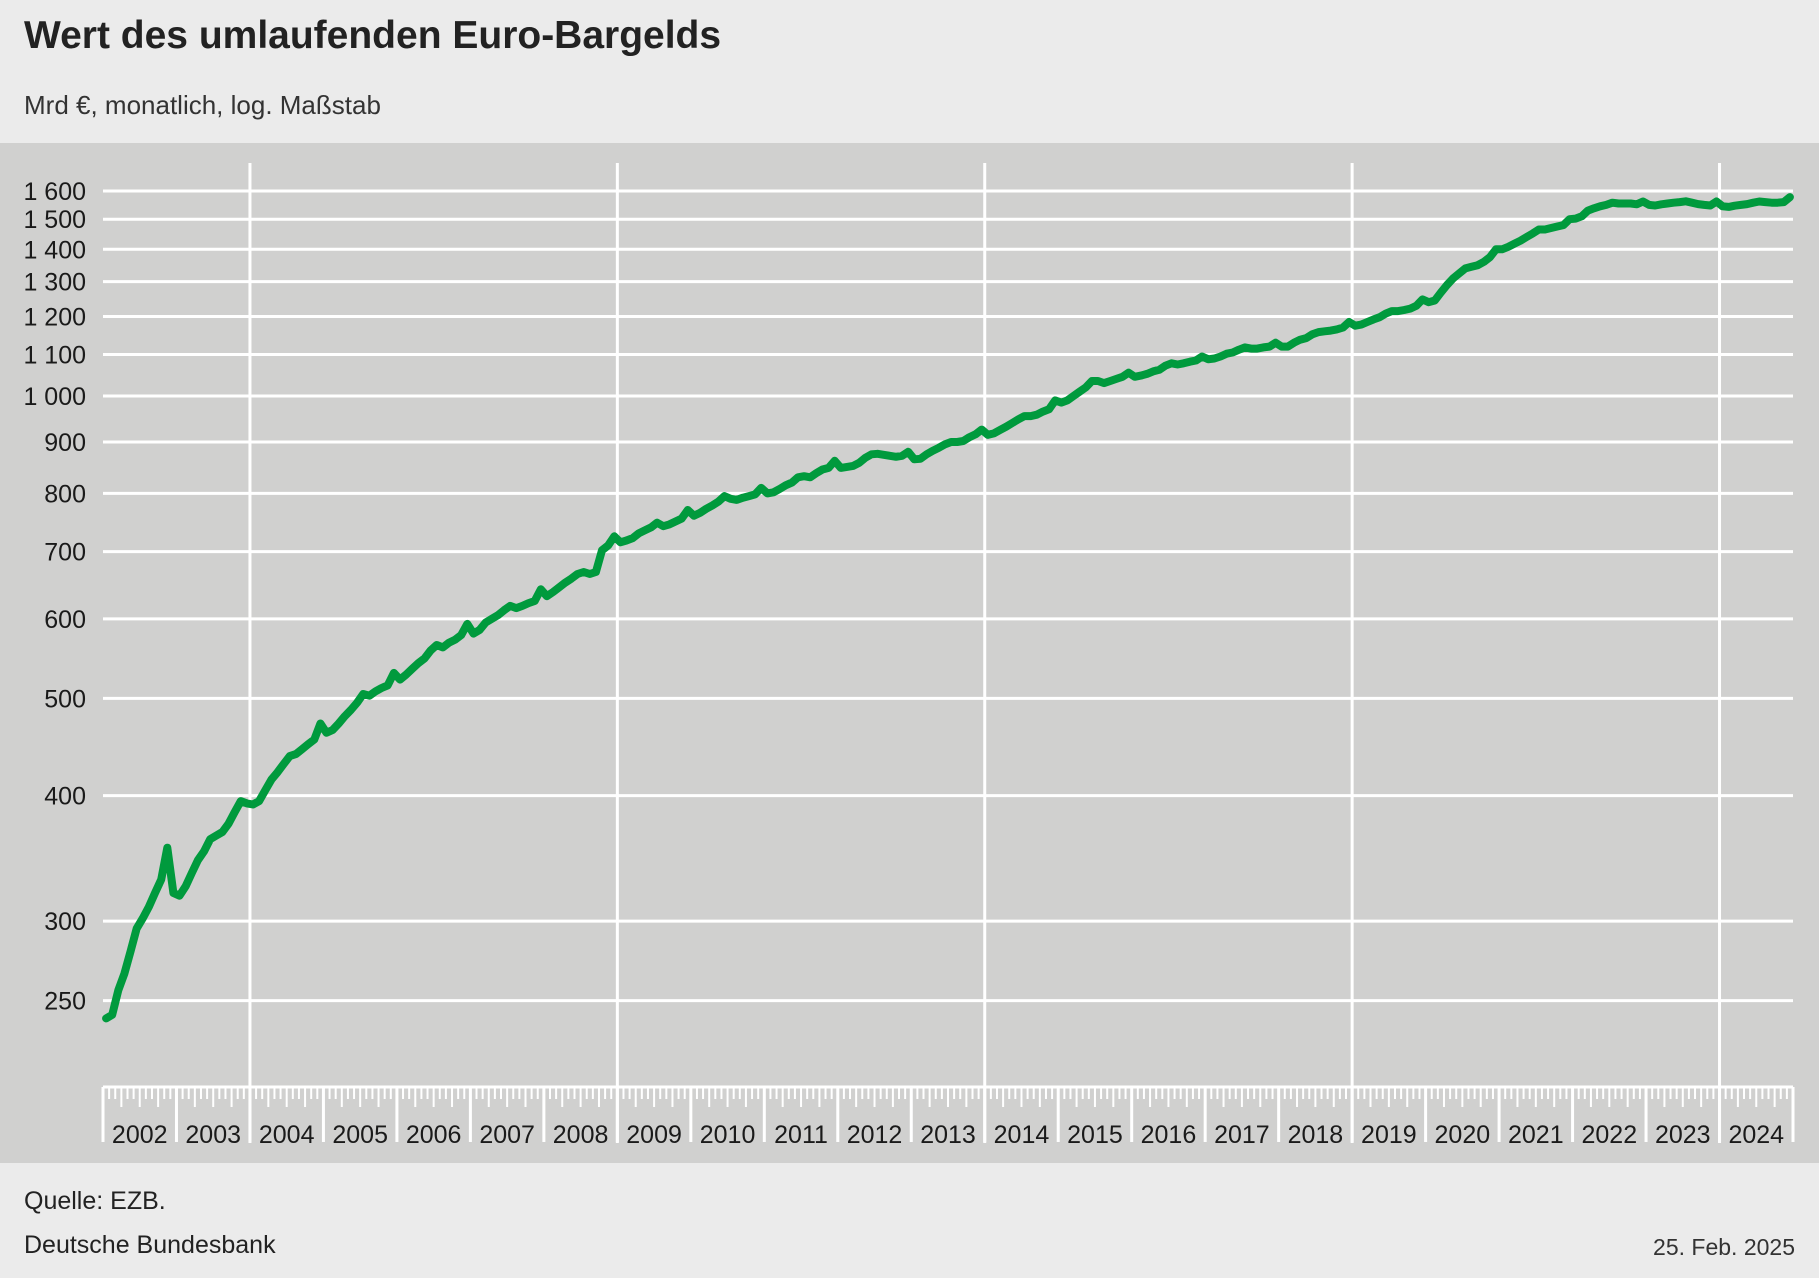  I want to click on x-tick-label-2012: 2012, so click(875, 1135).